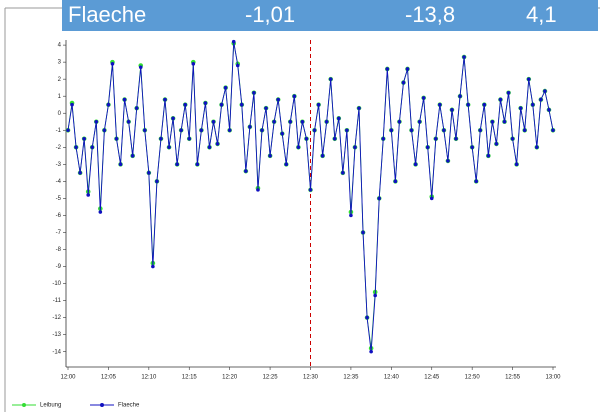 The width and height of the screenshot is (603, 417). Describe the element at coordinates (56, 318) in the screenshot. I see `y-tick-label: -12` at that location.